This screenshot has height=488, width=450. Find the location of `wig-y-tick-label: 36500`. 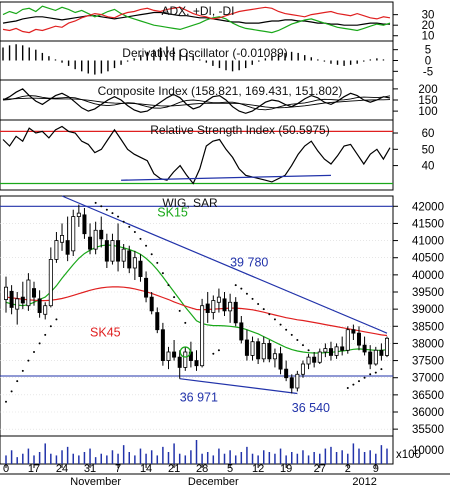

wig-y-tick-label: 36500 is located at coordinates (428, 396).